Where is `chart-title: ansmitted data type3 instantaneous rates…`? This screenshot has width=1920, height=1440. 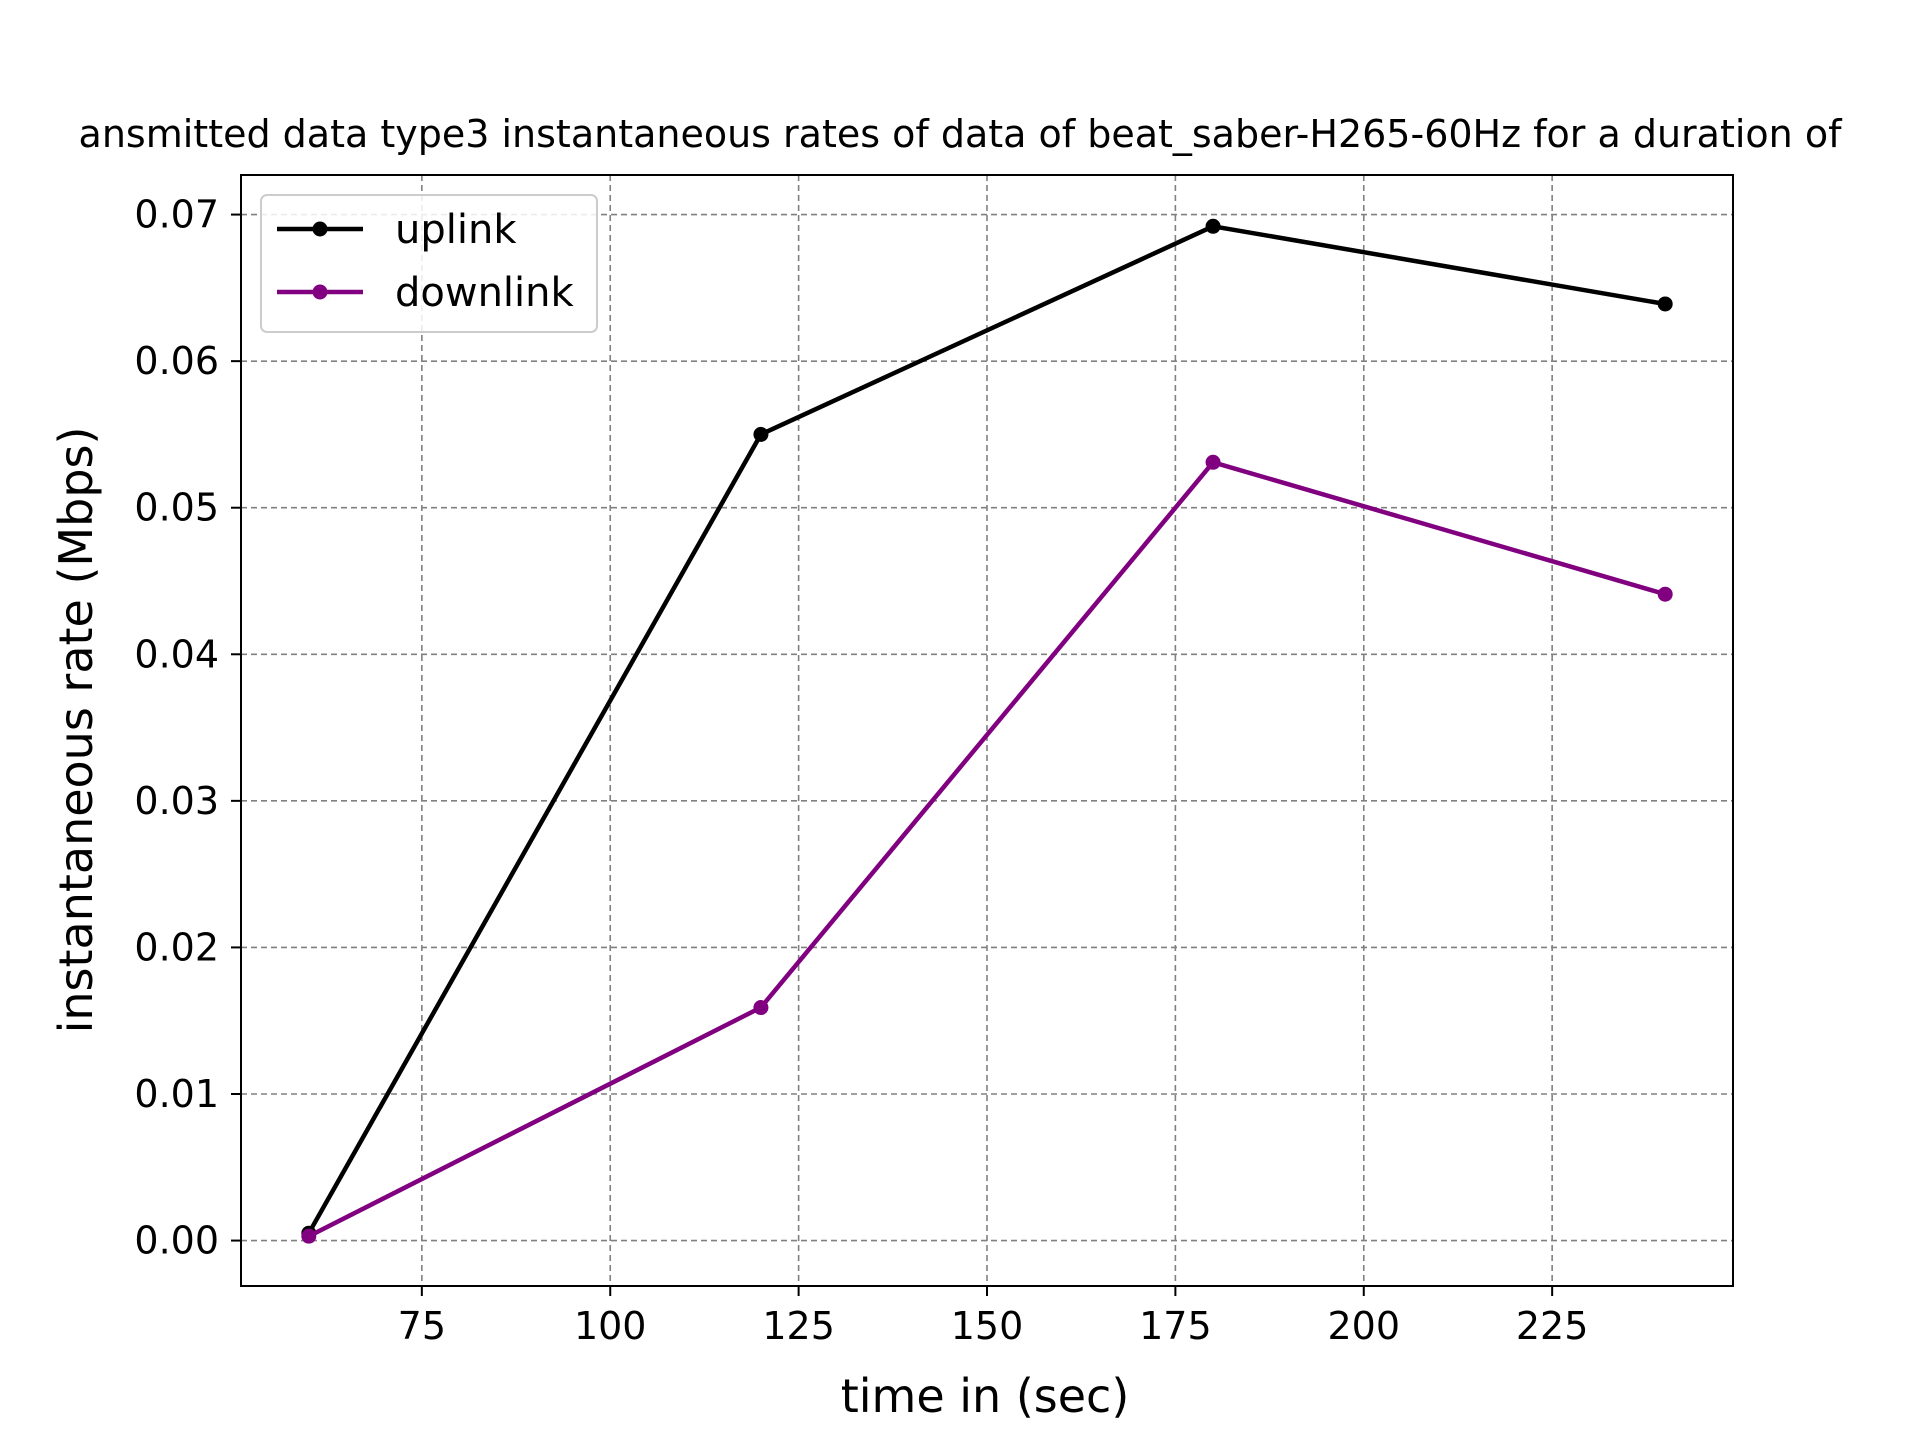 chart-title: ansmitted data type3 instantaneous rates… is located at coordinates (961, 134).